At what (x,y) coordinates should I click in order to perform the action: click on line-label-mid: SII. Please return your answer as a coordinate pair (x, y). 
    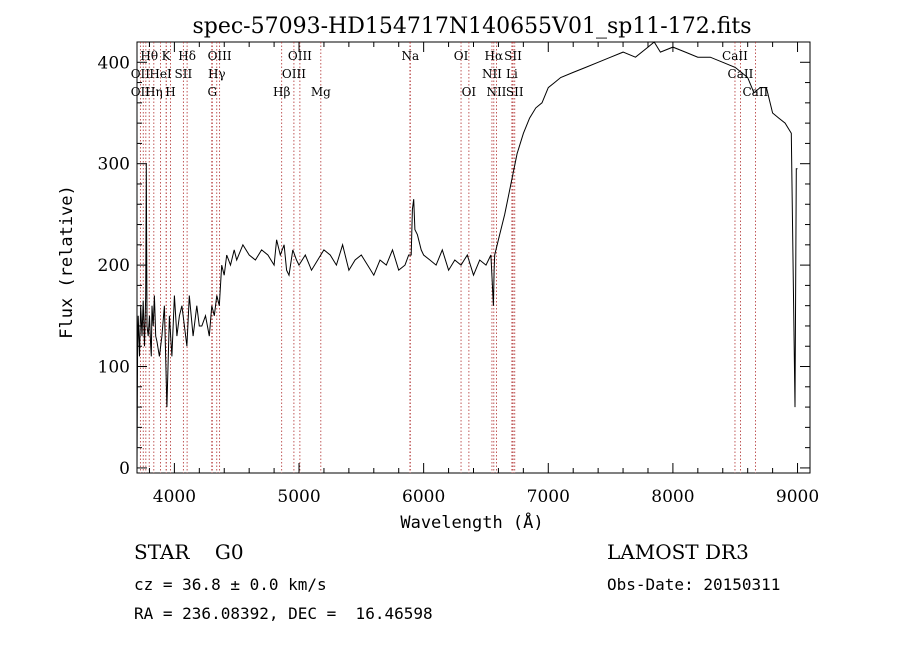
    Looking at the image, I should click on (184, 74).